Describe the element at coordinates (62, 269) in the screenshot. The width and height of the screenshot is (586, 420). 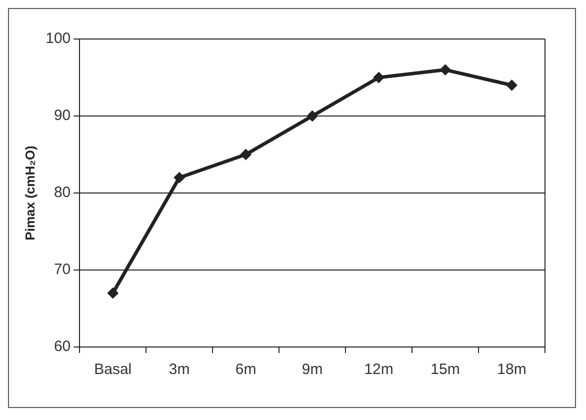
I see `y-tick-label: 70` at that location.